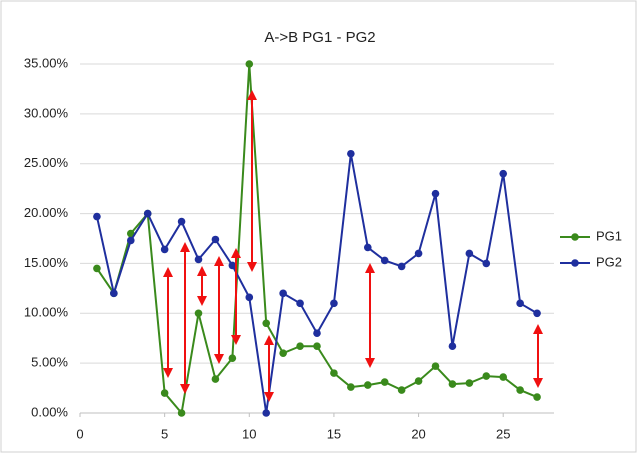 This screenshot has width=637, height=458. Describe the element at coordinates (49, 411) in the screenshot. I see `y-tick-label: 0.00%` at that location.